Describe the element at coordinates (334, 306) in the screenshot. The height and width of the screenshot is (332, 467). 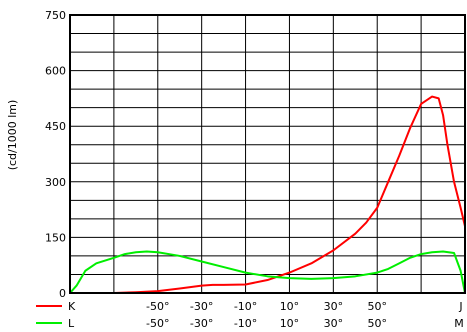
I see `x-tick-label-row1: 30°` at that location.